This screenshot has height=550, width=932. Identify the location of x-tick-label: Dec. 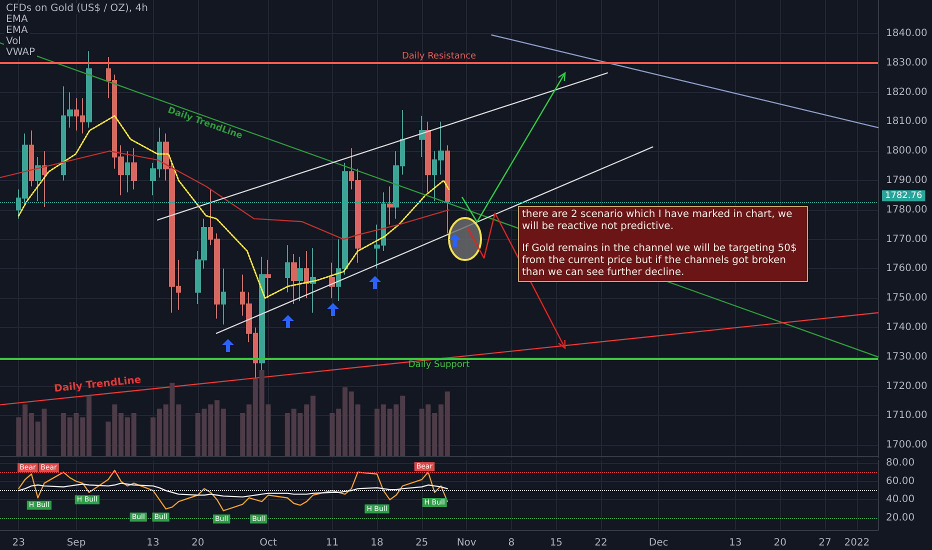
(658, 543).